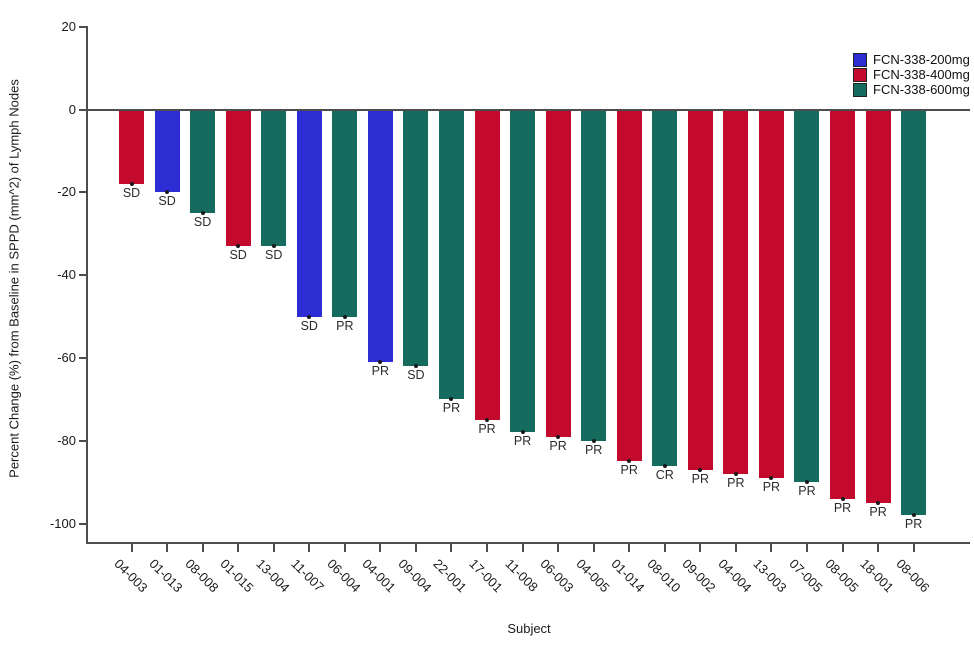 The width and height of the screenshot is (974, 650). What do you see at coordinates (877, 576) in the screenshot?
I see `x-tick-label: 18-001` at bounding box center [877, 576].